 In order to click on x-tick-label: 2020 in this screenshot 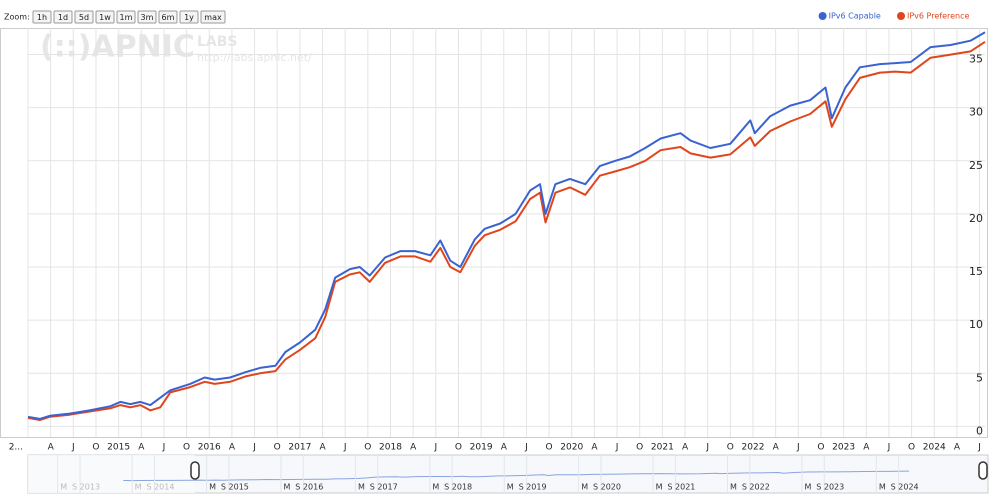, I will do `click(571, 448)`.